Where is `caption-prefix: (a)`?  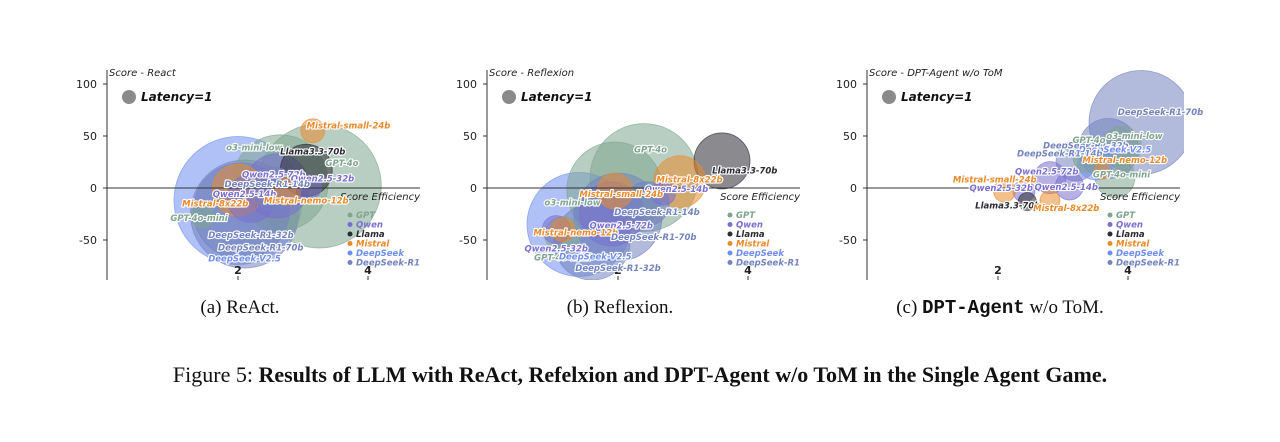 caption-prefix: (a) is located at coordinates (211, 307).